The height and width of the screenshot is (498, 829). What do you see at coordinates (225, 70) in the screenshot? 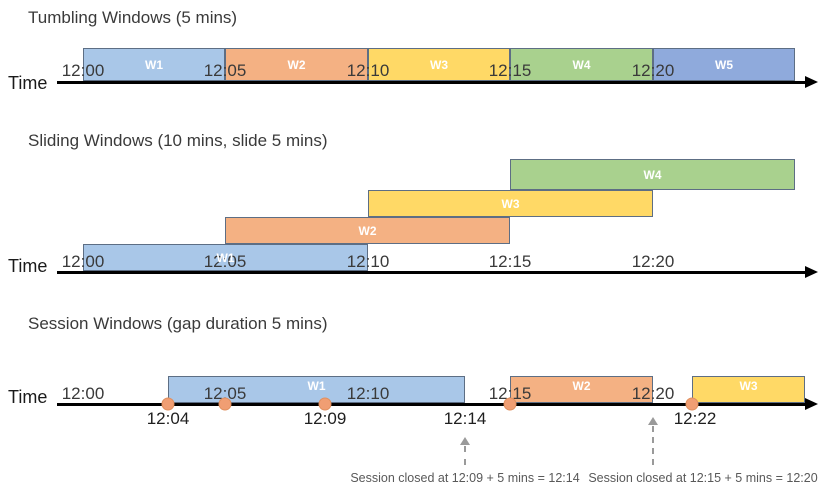
I see `tumbling-tick-12-05: 12:05` at bounding box center [225, 70].